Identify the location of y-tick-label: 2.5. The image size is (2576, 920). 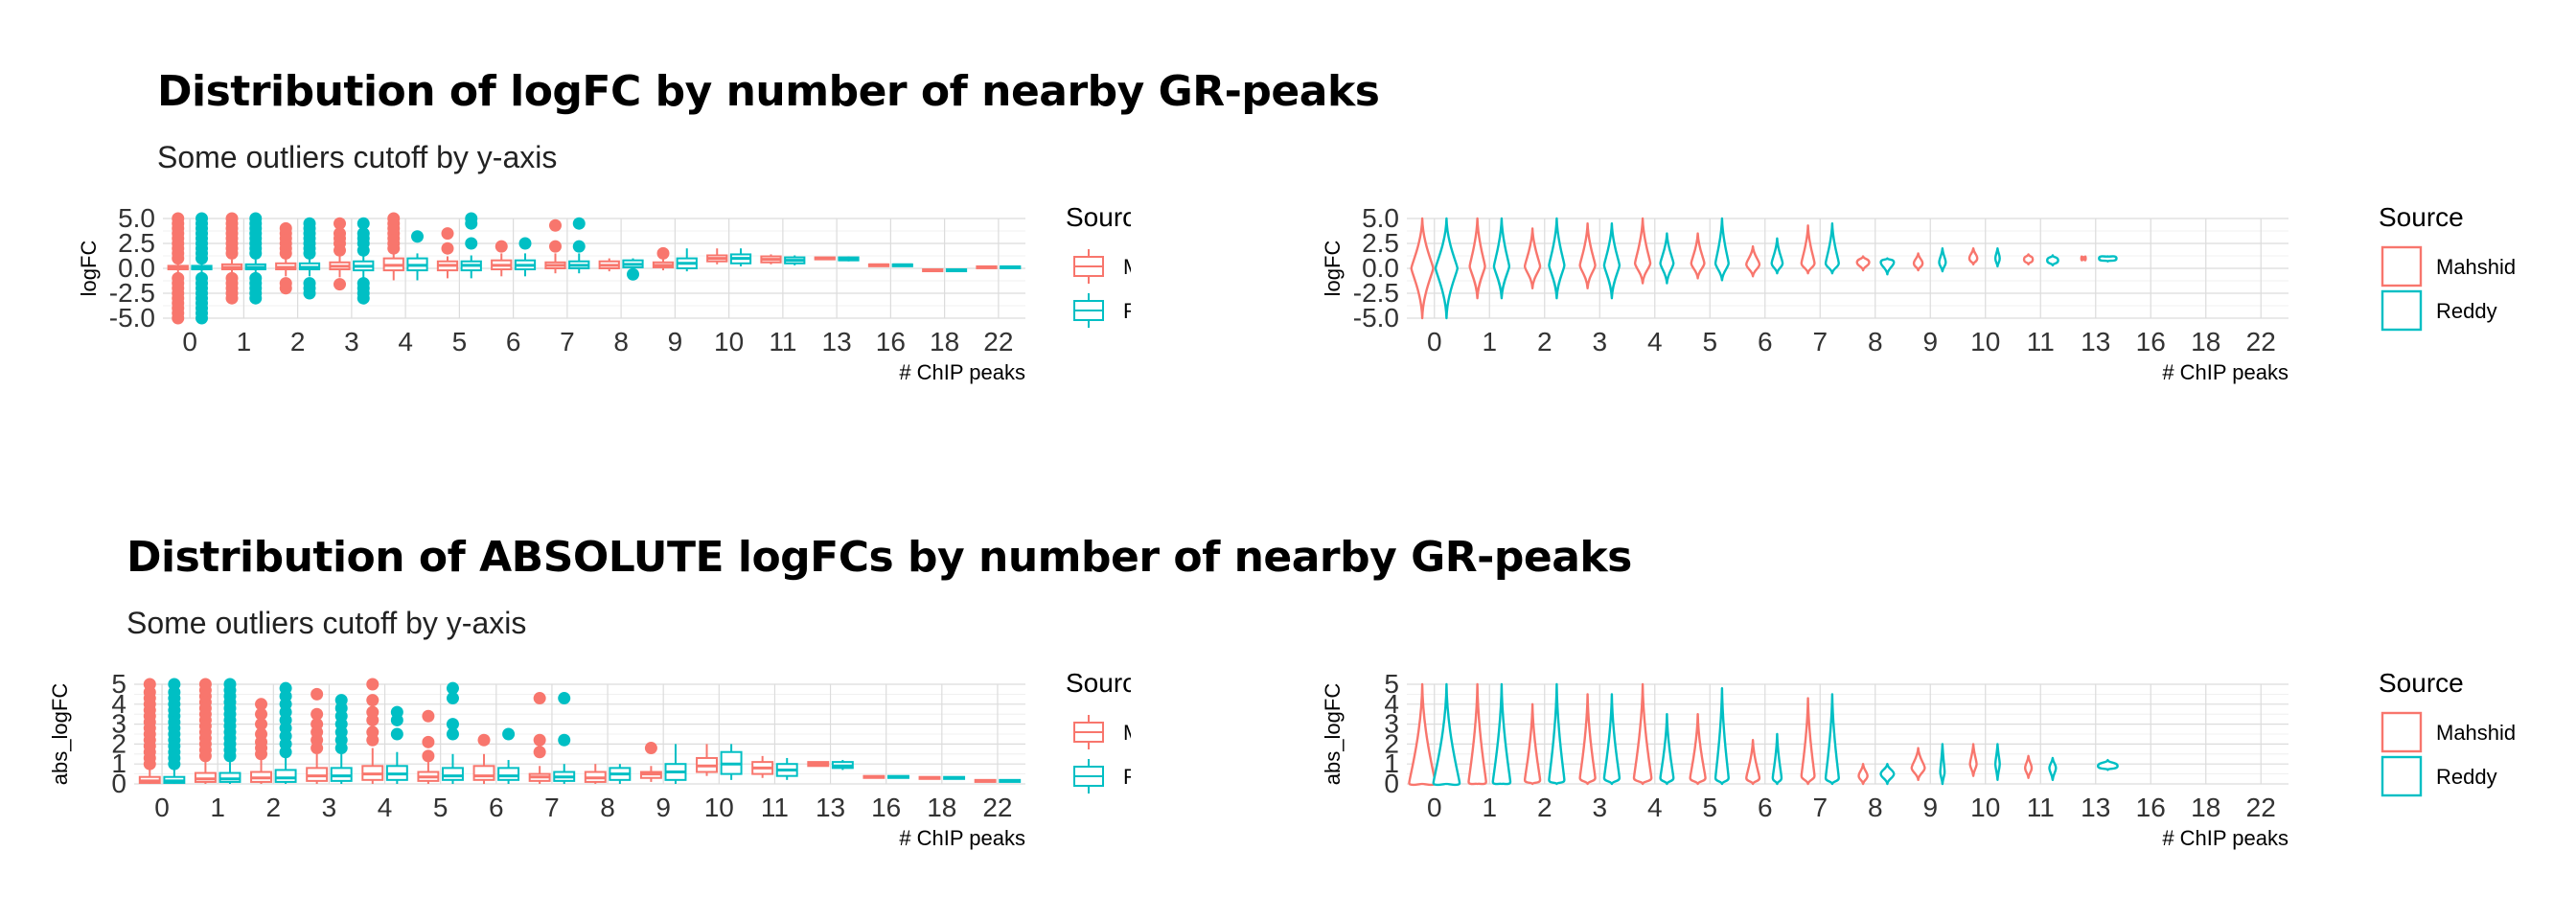
(1380, 243).